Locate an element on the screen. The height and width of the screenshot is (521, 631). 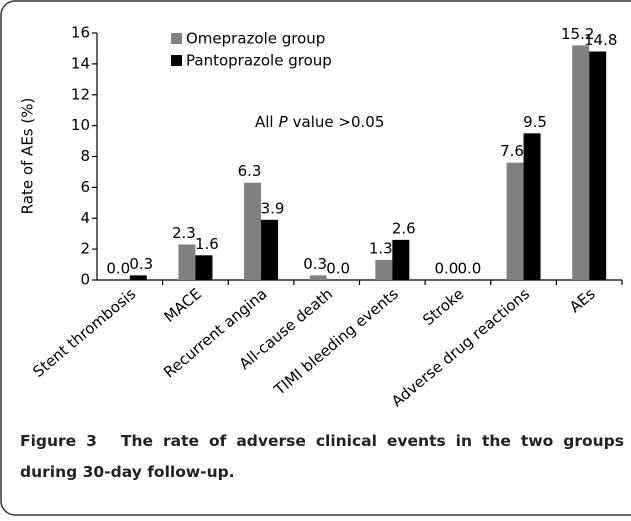
value-label: 14.8 is located at coordinates (600, 40).